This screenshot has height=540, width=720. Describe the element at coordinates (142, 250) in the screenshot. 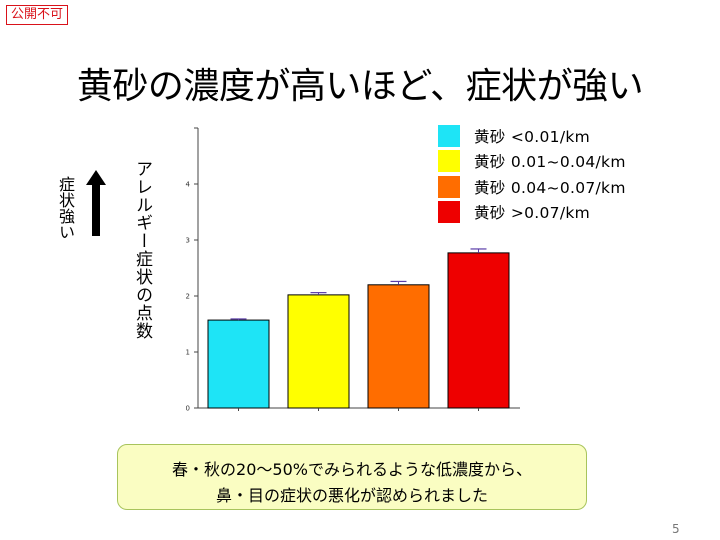

I see `y-axis-label: アレルギー症状の点数` at that location.